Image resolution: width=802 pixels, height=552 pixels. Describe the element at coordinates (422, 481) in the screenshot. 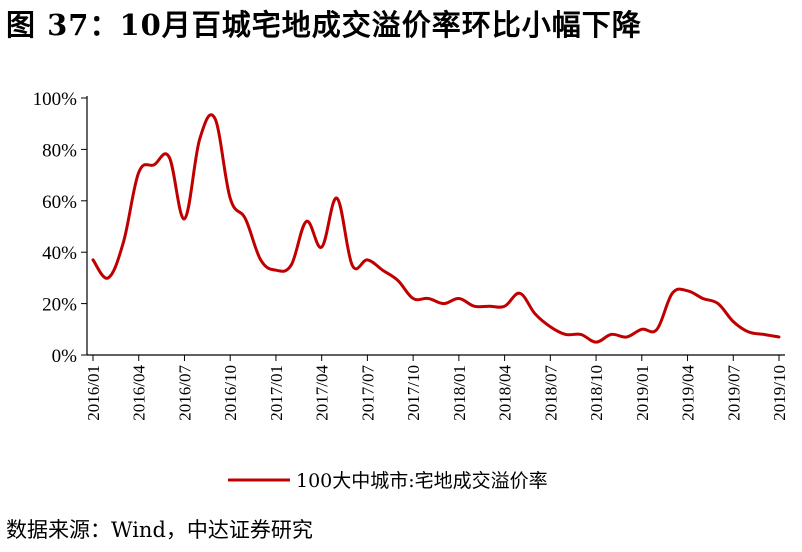

I see `legend-label: 100大中城市:宅地成交溢价率` at that location.